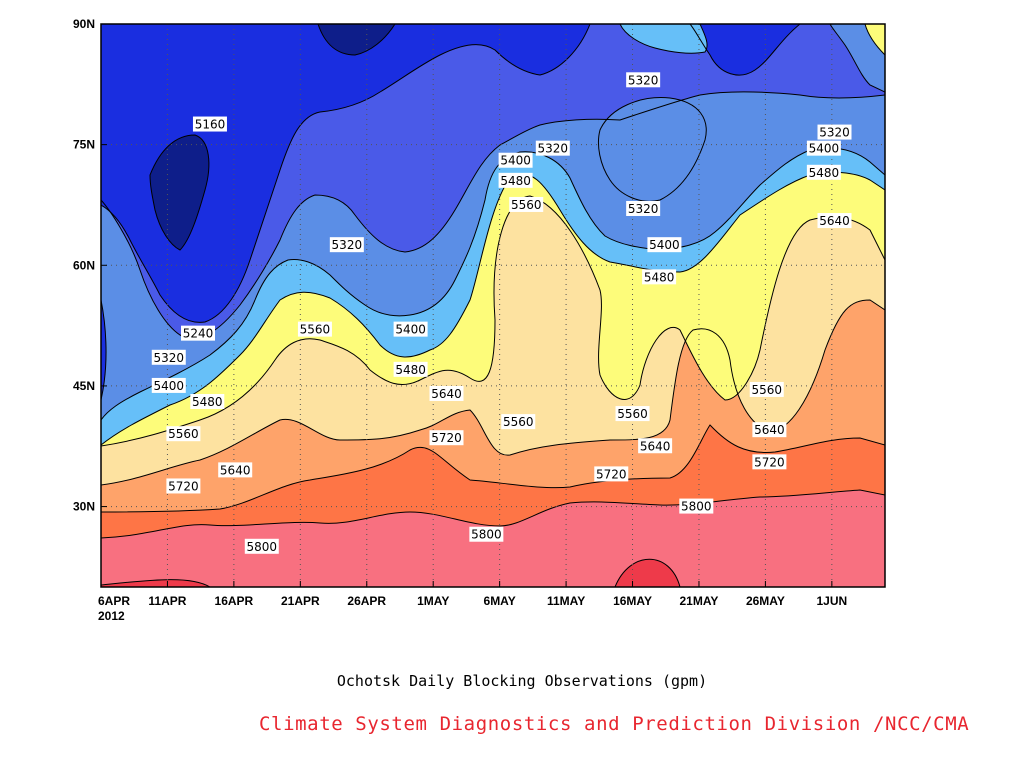 The height and width of the screenshot is (768, 1024). Describe the element at coordinates (84, 507) in the screenshot. I see `y-tick-label: 30N` at that location.